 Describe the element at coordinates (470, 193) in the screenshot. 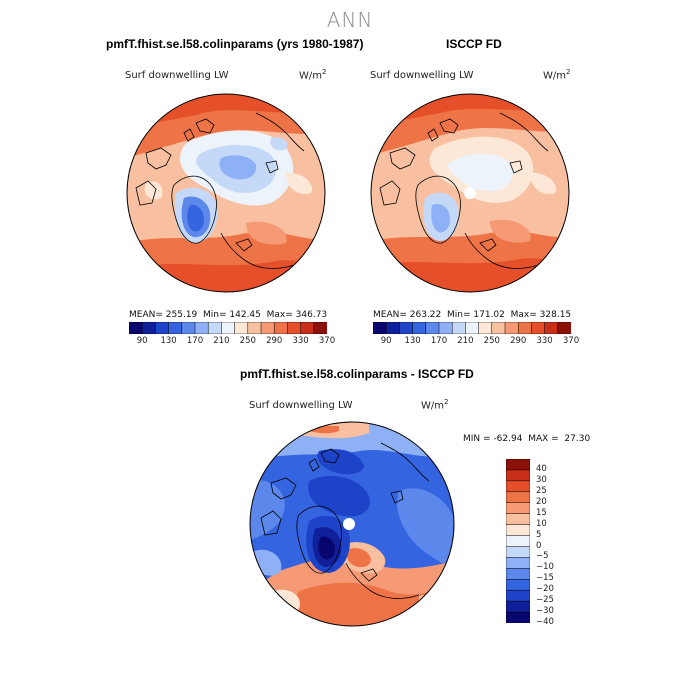

I see `obs-polar-map` at that location.